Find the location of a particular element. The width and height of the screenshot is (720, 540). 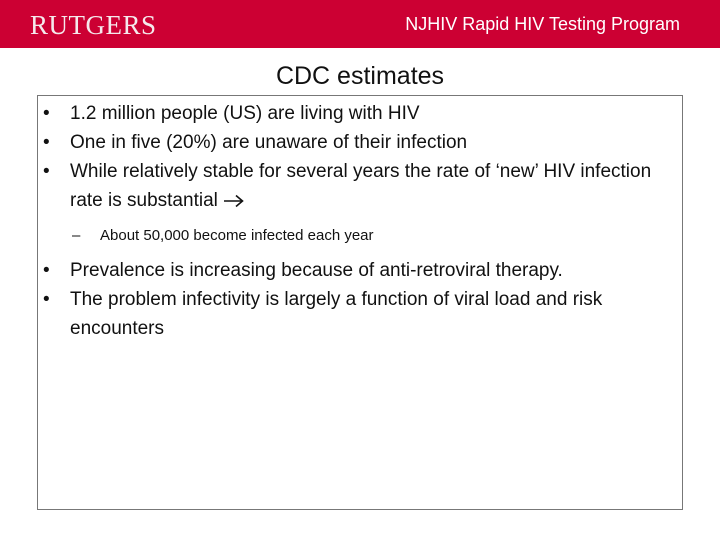

slide-title: CDC estimates is located at coordinates (360, 76).